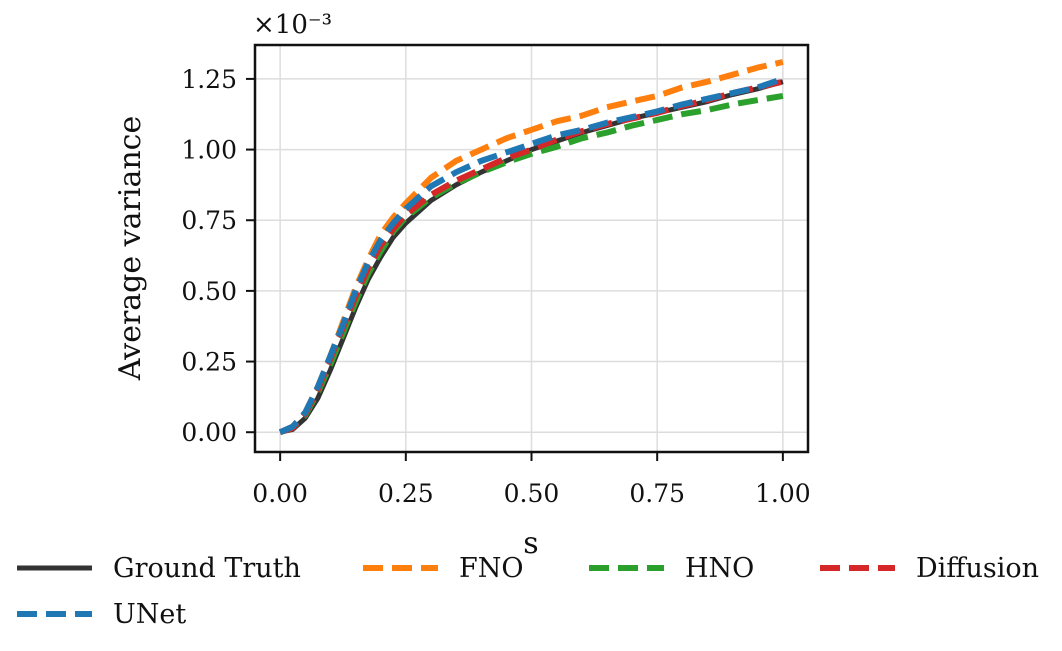  Describe the element at coordinates (530, 543) in the screenshot. I see `x-axis-label: s` at that location.